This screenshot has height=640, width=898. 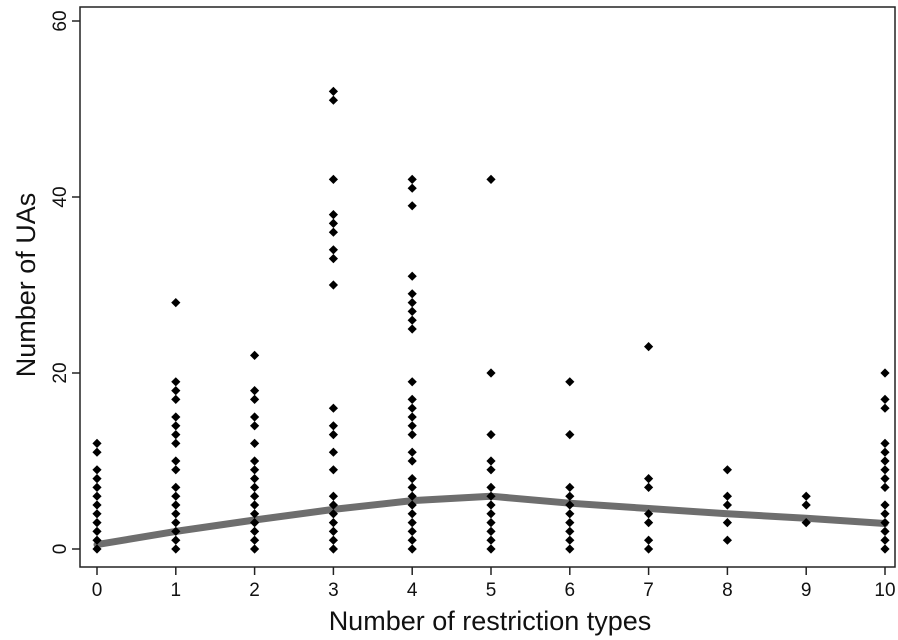 I want to click on x-tick-label: 10, so click(x=884, y=590).